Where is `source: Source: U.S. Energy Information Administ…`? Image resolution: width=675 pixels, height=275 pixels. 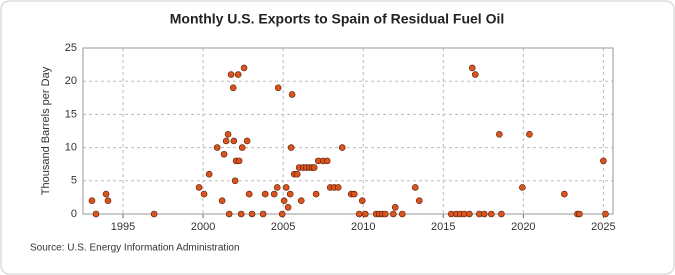 source: Source: U.S. Energy Information Administ… is located at coordinates (135, 248).